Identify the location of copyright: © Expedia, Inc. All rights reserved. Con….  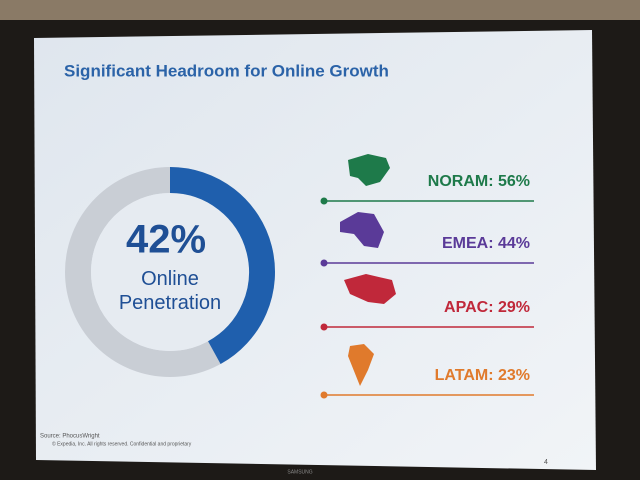
(122, 443).